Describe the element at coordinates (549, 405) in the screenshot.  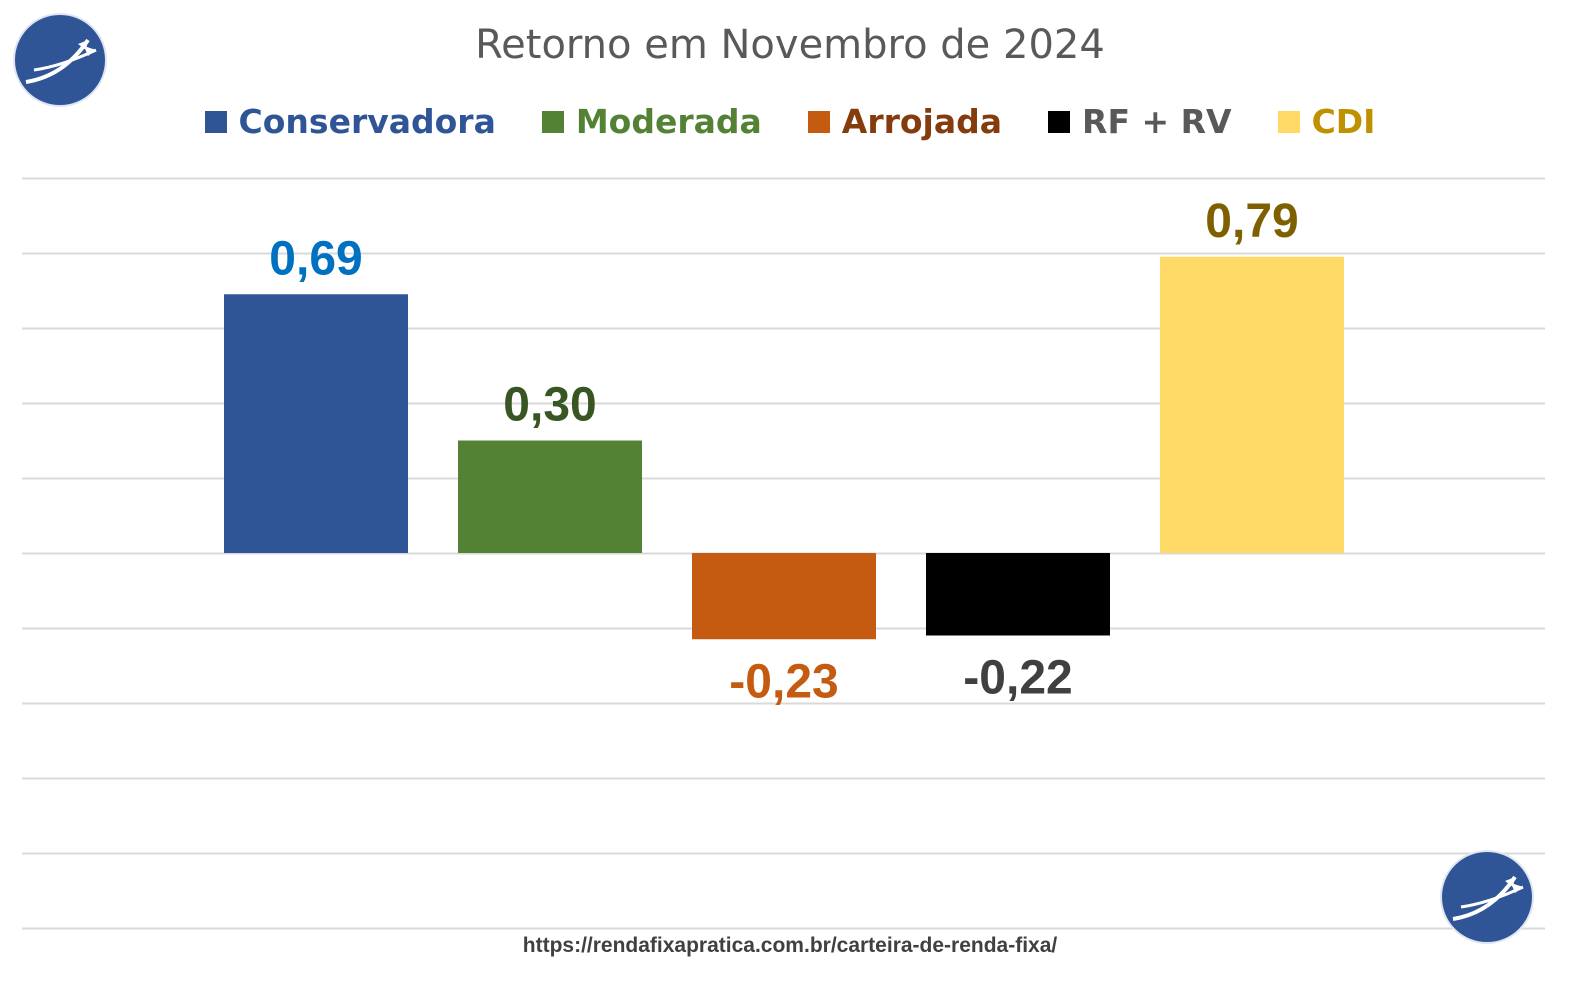
I see `data-label: 0,30` at that location.